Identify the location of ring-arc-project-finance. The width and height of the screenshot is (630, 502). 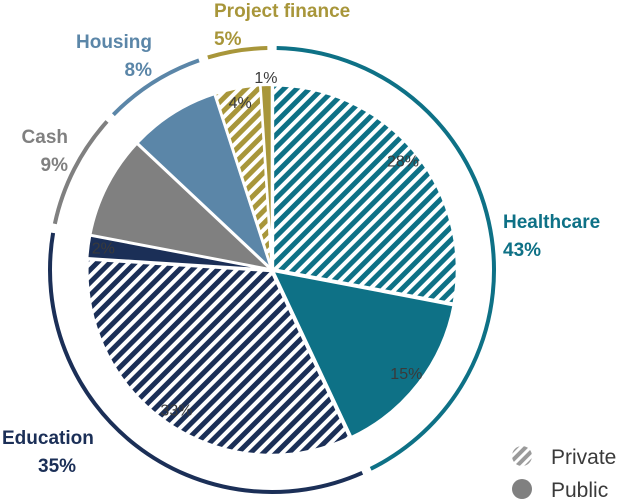
(237, 53).